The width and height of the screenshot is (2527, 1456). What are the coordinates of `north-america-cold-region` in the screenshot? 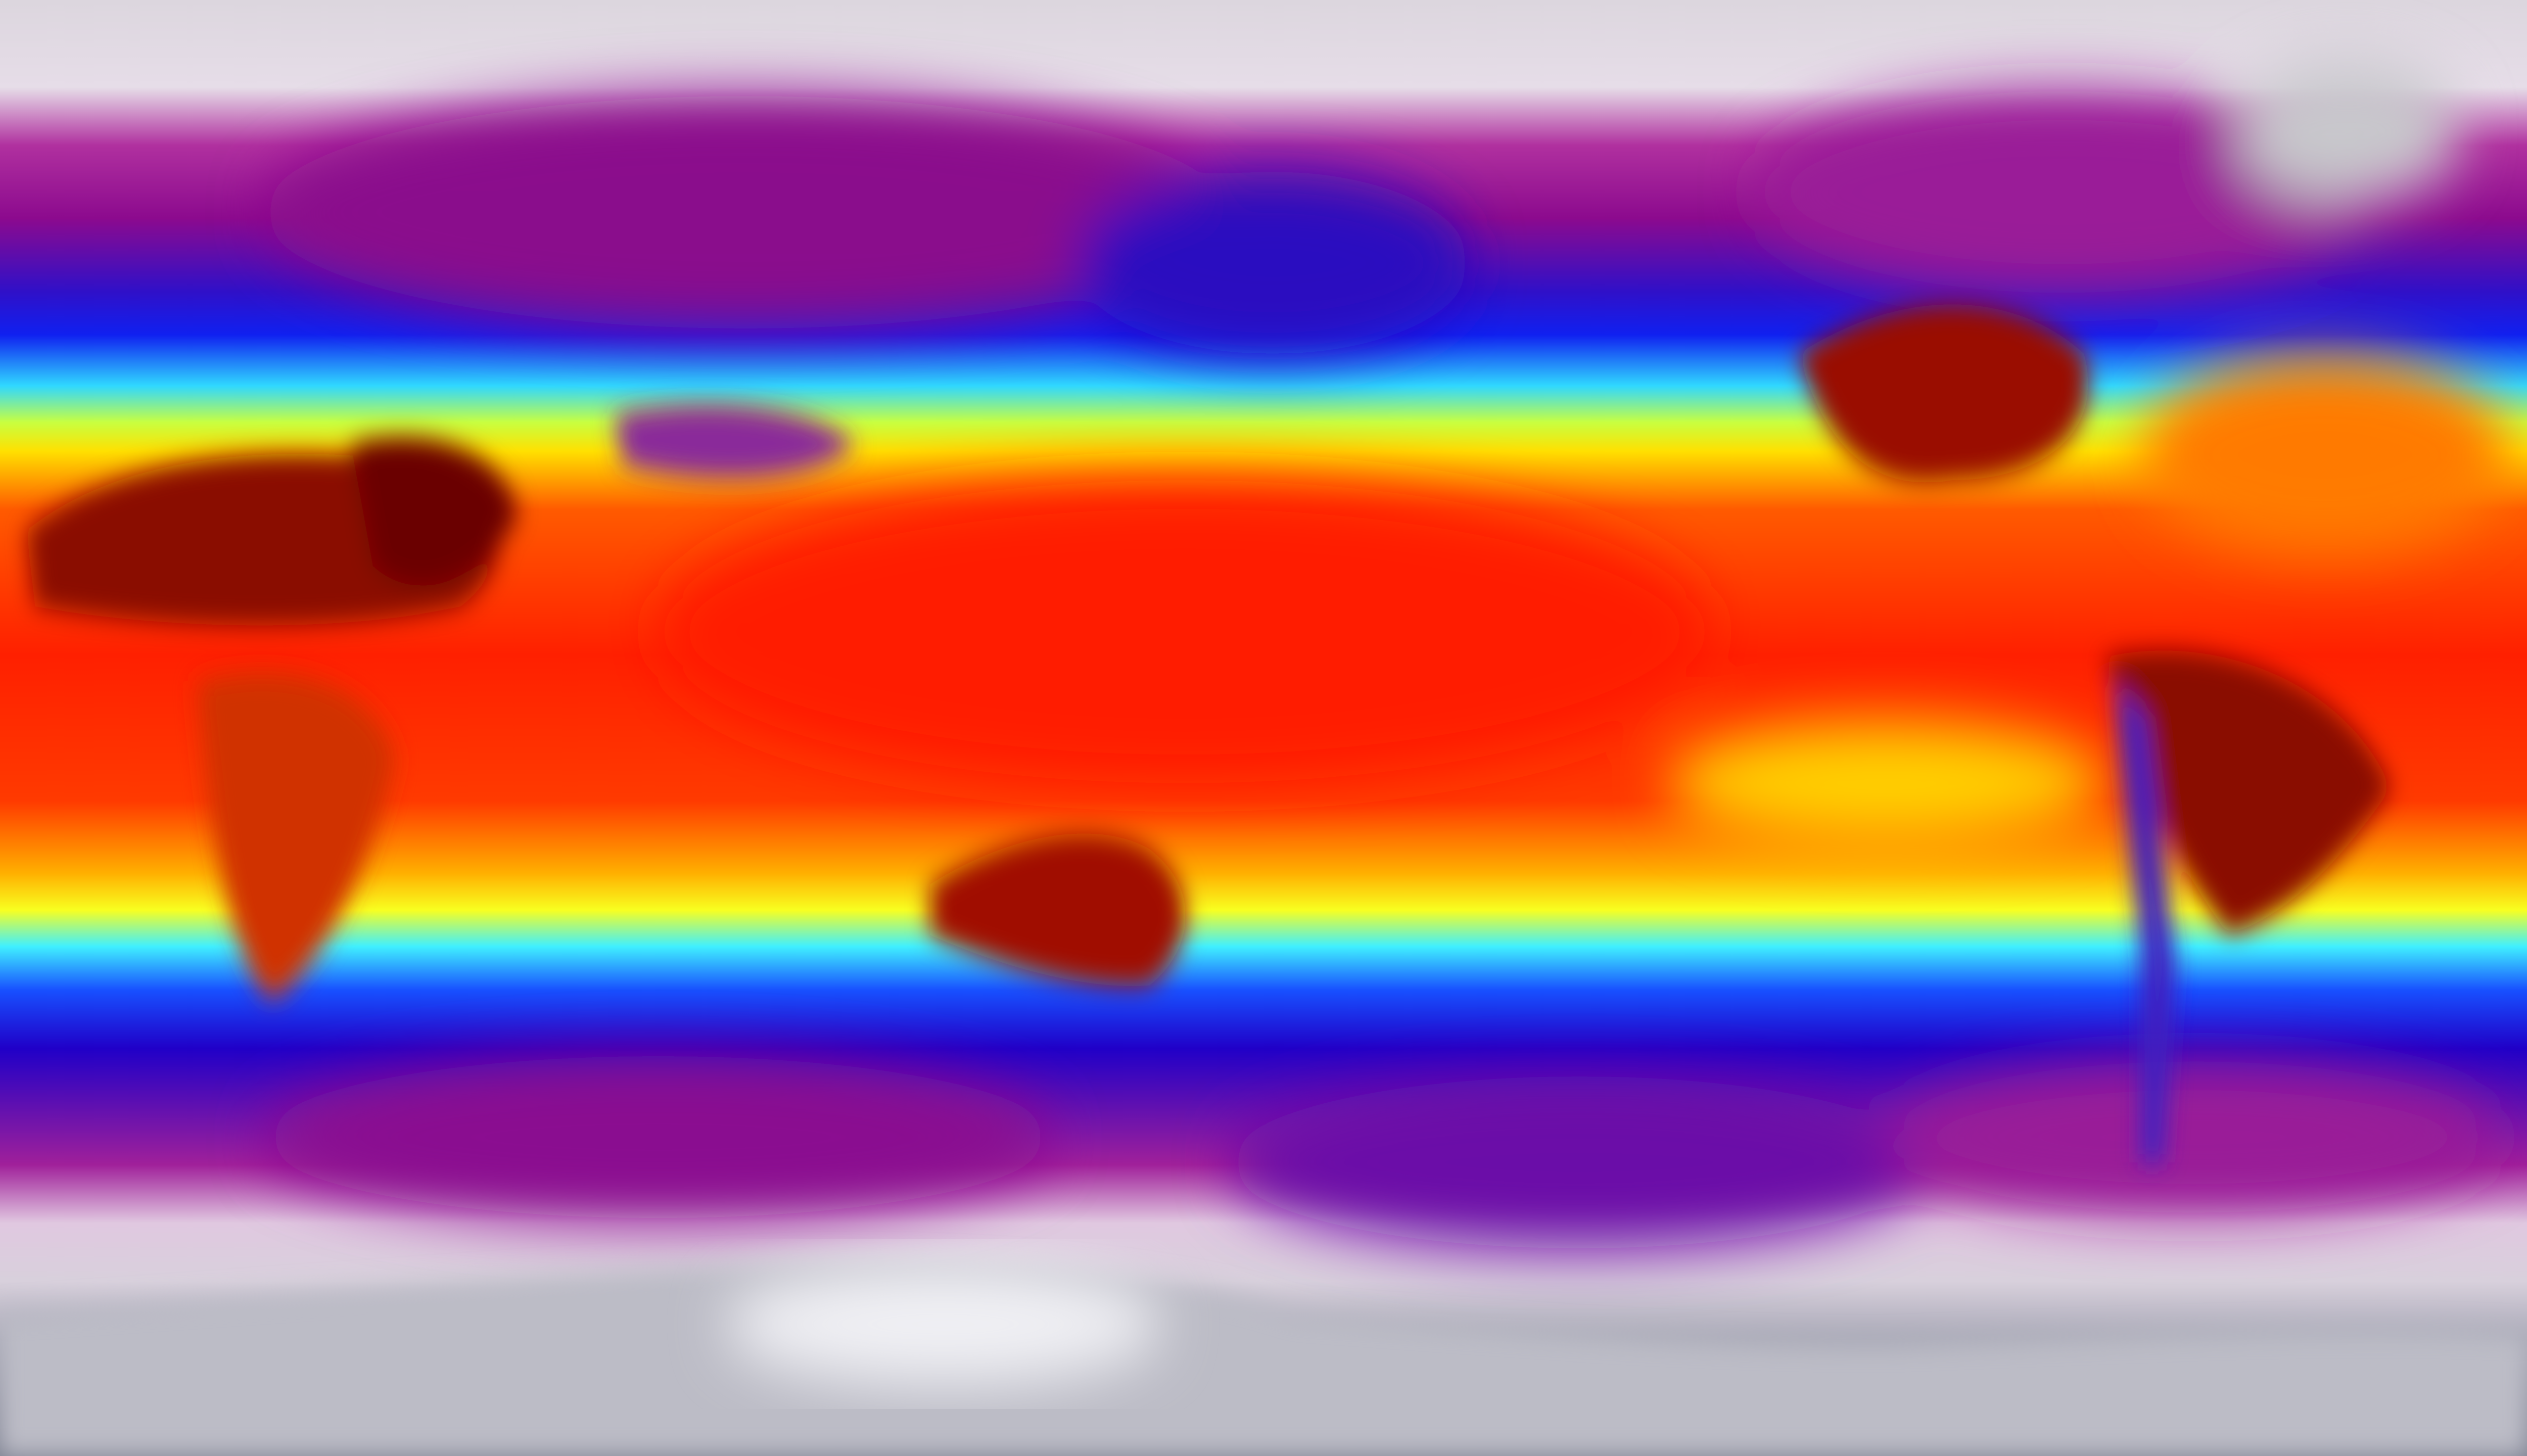 It's located at (2062, 192).